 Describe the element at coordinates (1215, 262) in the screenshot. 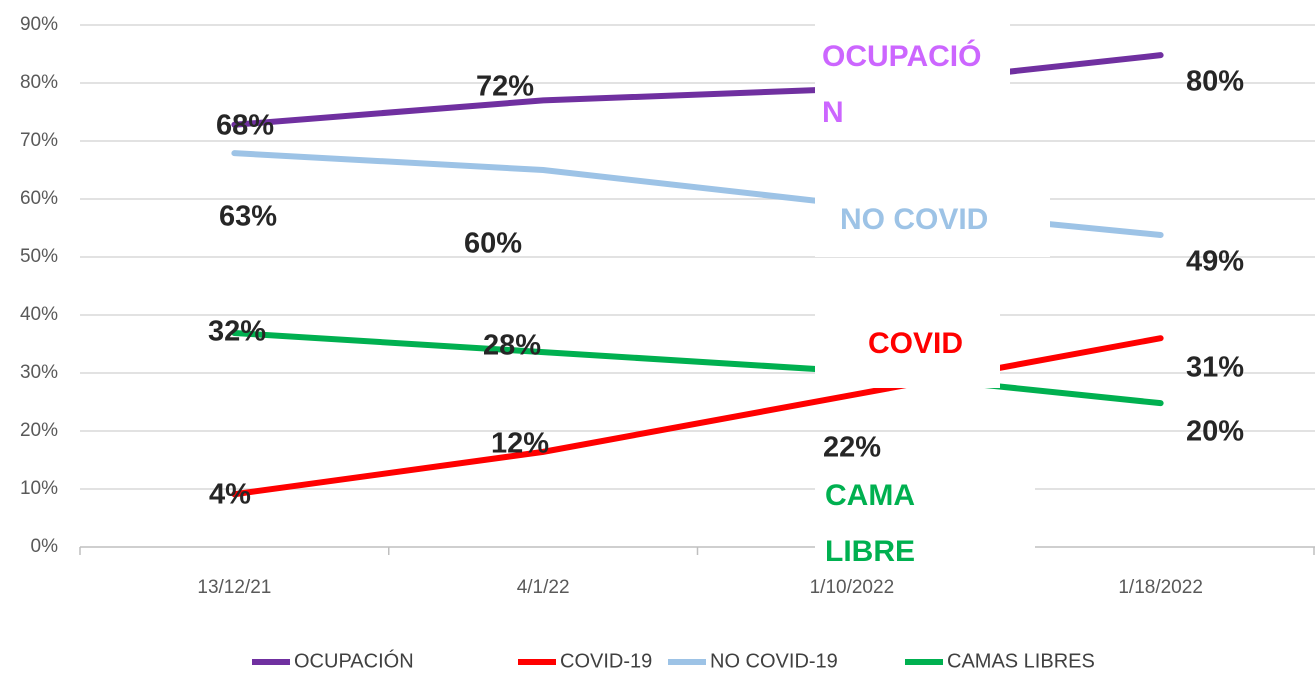

I see `data-annotation: 49%` at that location.